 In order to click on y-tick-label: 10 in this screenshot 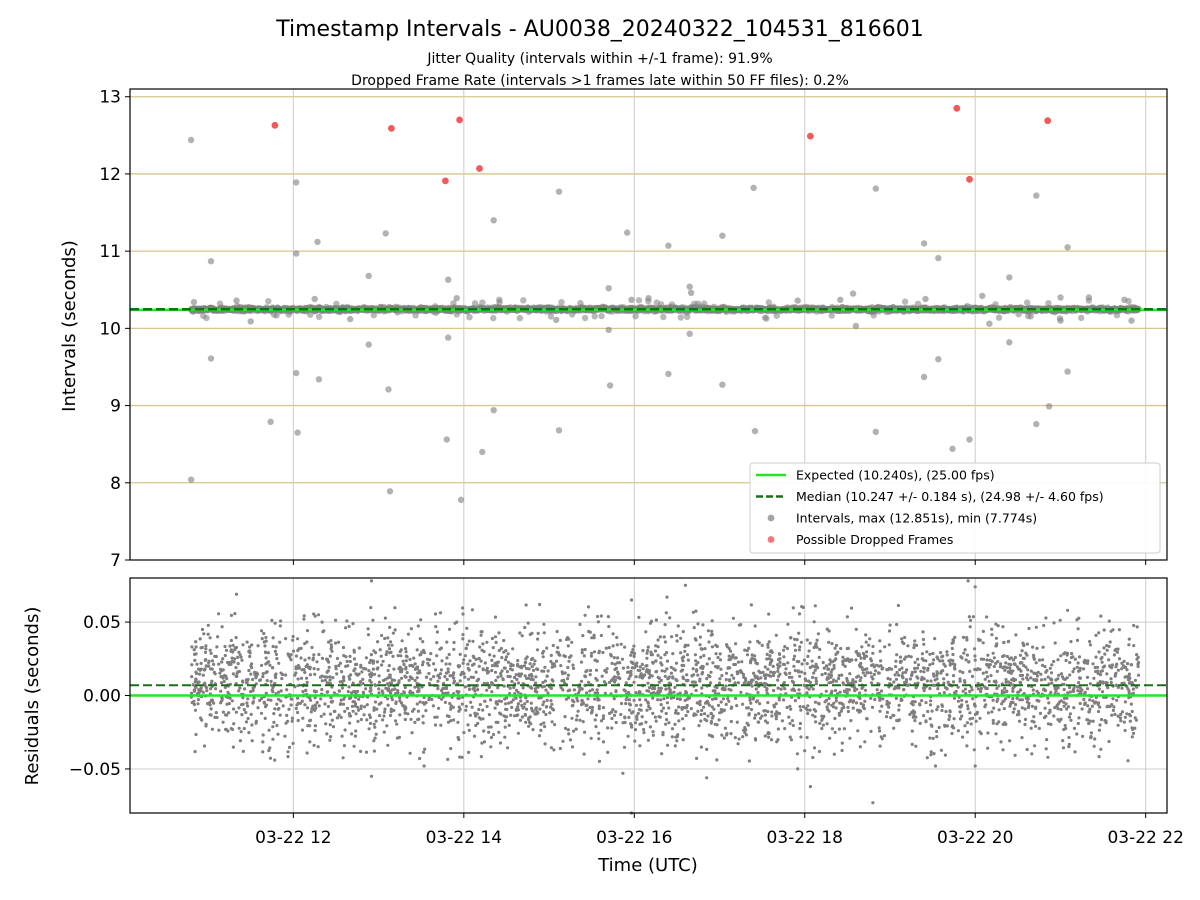, I will do `click(110, 329)`.